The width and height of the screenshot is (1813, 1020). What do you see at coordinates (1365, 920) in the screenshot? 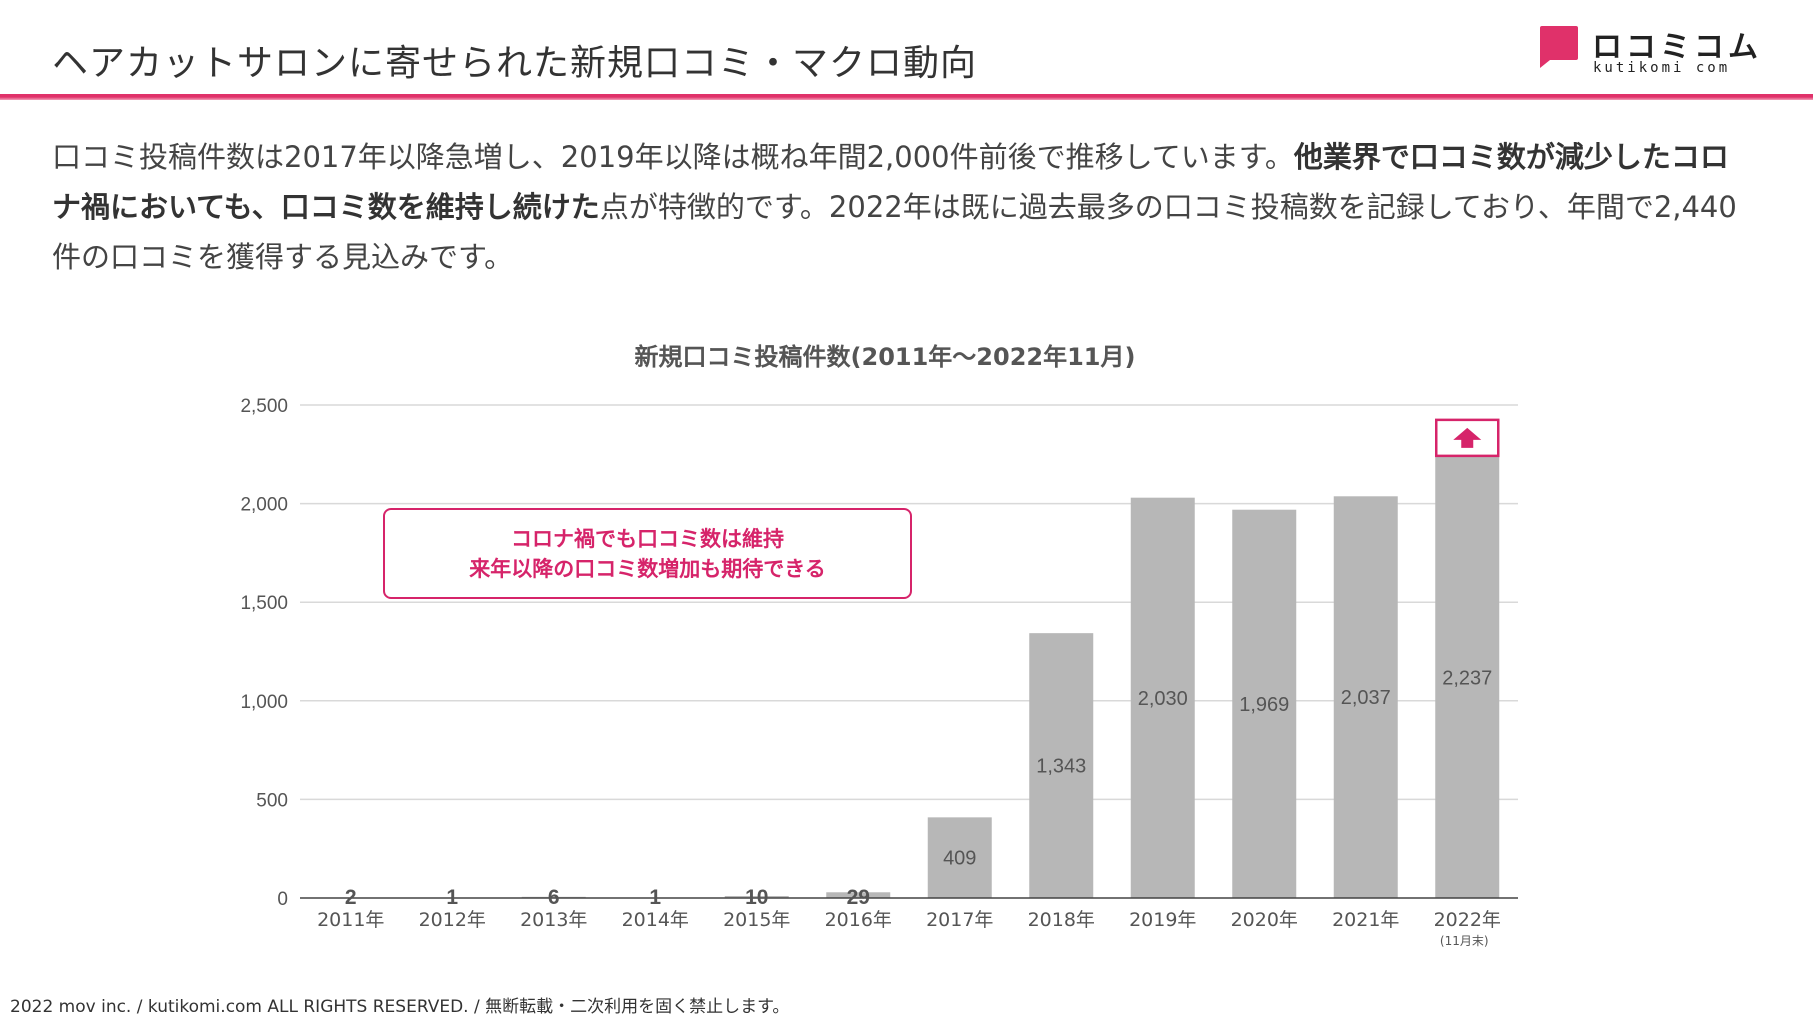
I see `x-tick-label: 2021年` at bounding box center [1365, 920].